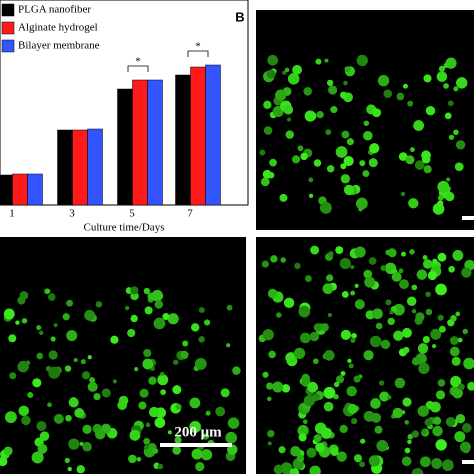  I want to click on annotation: *, so click(138, 62).